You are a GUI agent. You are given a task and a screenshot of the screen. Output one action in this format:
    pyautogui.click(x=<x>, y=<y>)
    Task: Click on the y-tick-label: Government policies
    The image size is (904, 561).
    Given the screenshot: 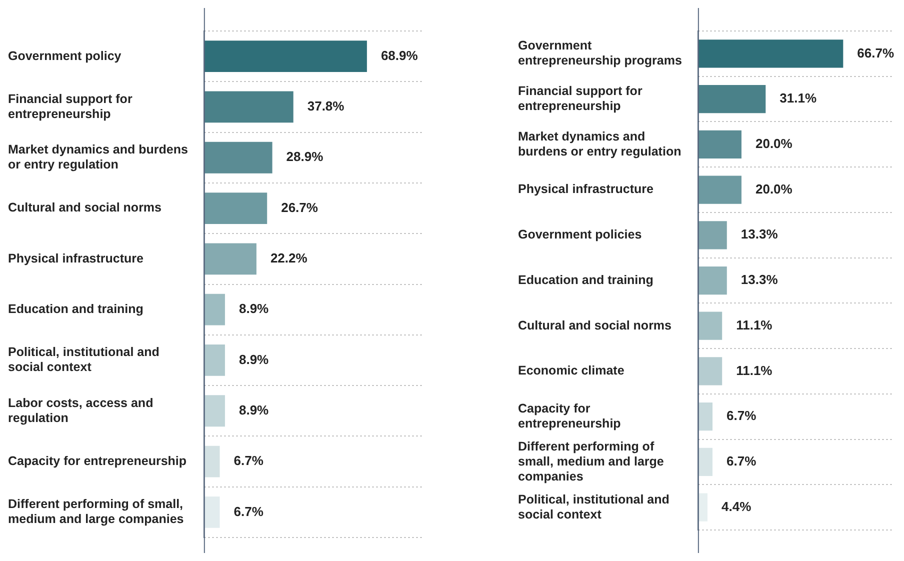 What is the action you would take?
    pyautogui.click(x=580, y=235)
    